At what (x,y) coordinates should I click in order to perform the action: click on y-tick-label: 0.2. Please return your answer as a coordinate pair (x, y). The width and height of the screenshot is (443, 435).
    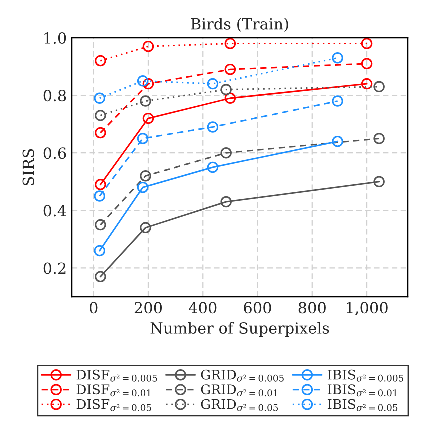
    Looking at the image, I should click on (55, 268).